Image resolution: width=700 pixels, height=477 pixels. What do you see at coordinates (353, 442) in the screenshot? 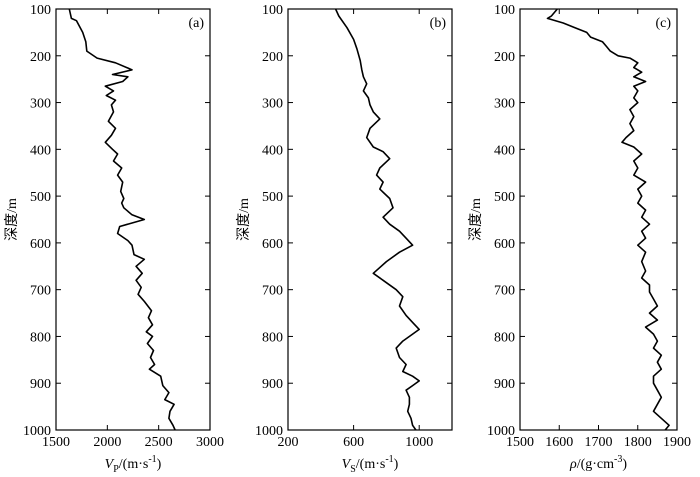
I see `x-tick-label: 600` at bounding box center [353, 442].